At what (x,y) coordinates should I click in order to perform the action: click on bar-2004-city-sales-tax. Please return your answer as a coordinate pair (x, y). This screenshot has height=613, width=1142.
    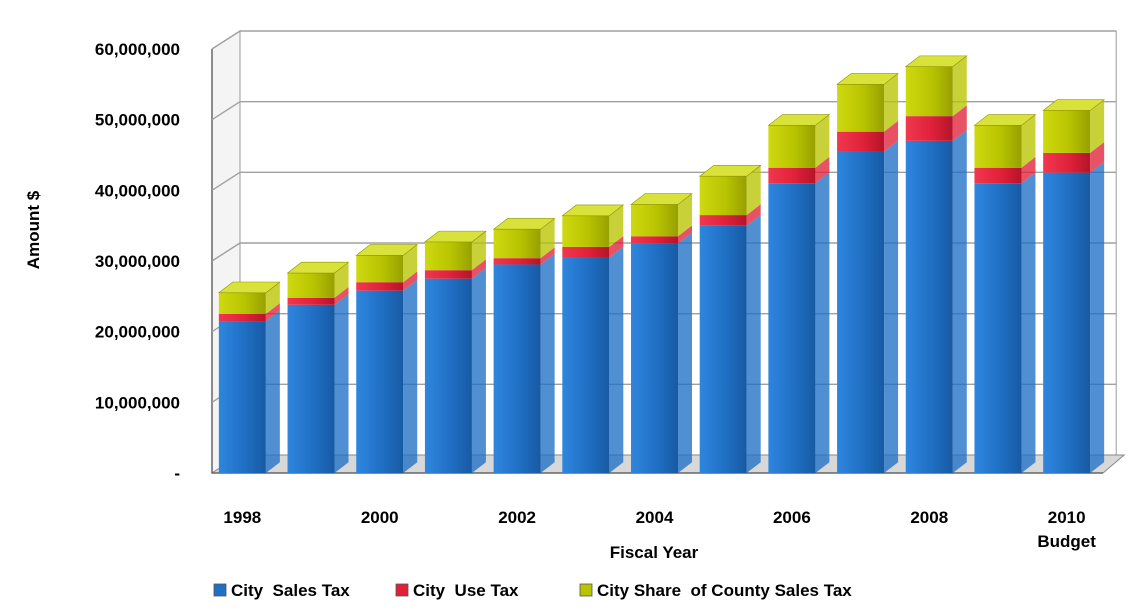
    Looking at the image, I should click on (661, 352).